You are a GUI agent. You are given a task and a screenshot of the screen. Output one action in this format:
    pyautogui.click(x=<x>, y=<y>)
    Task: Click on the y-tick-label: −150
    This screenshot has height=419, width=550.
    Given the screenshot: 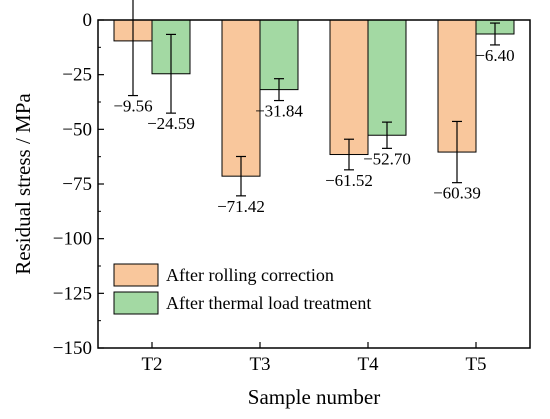 What is the action you would take?
    pyautogui.click(x=72, y=348)
    